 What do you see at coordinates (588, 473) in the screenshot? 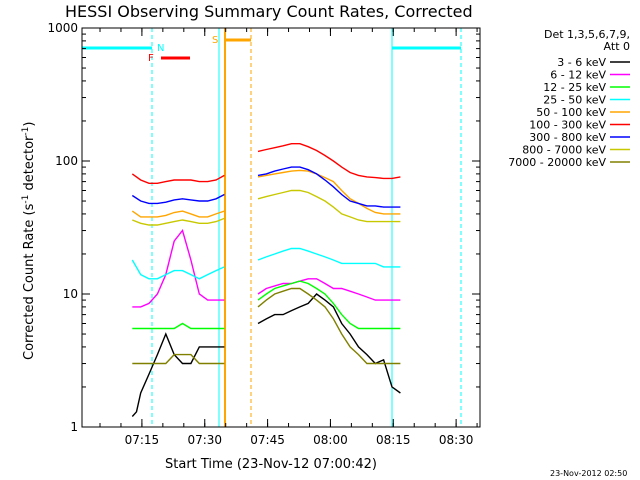
I see `timestamp: 23-Nov-2012 02:50` at bounding box center [588, 473].